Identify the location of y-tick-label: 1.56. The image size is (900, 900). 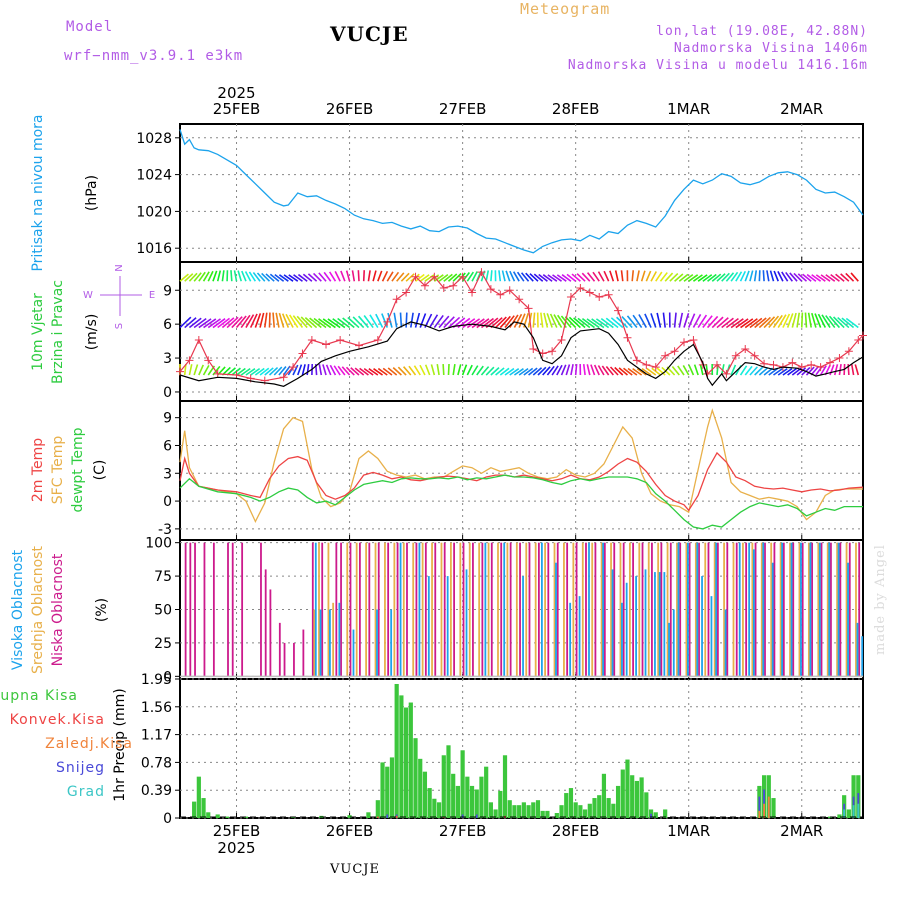
(156, 708).